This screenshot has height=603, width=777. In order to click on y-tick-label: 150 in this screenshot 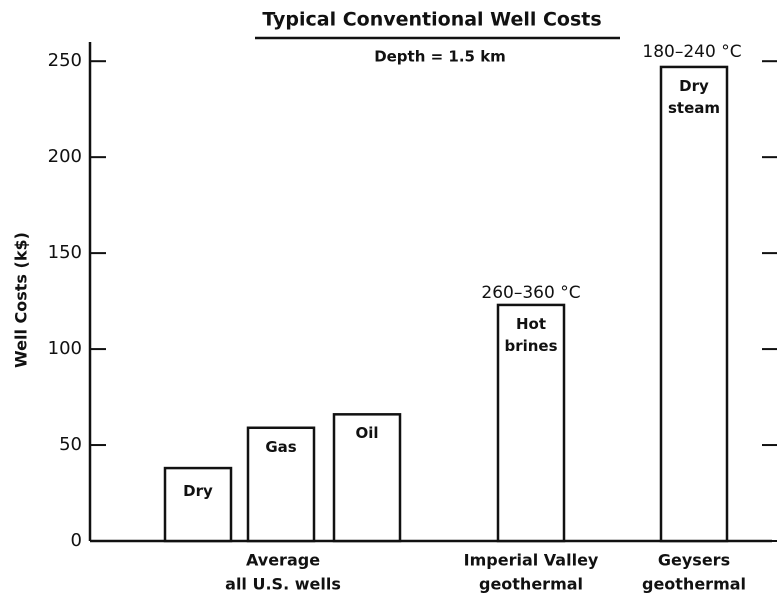, I will do `click(65, 252)`.